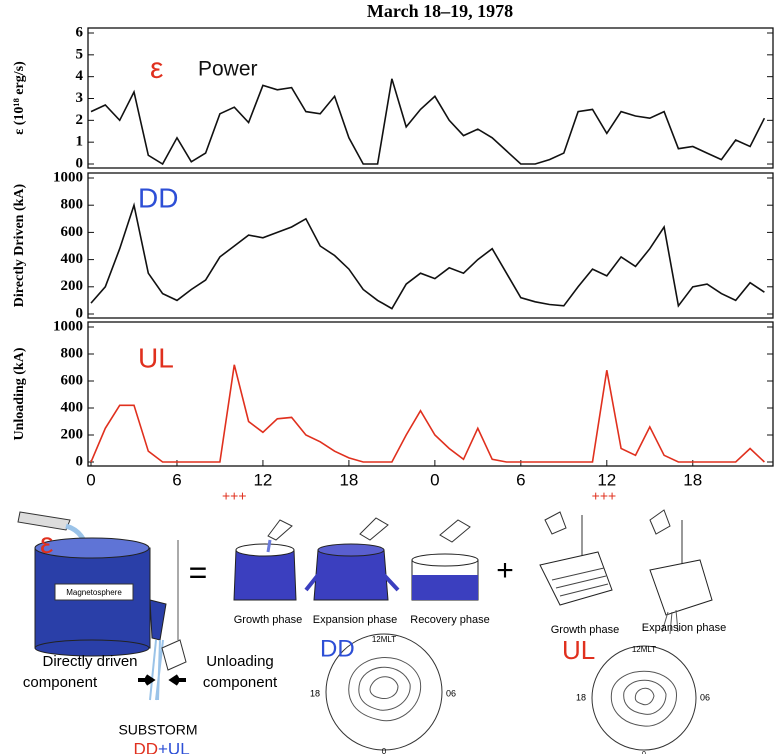 This screenshot has width=778, height=754. I want to click on y-tick-label: 5, so click(80, 54).